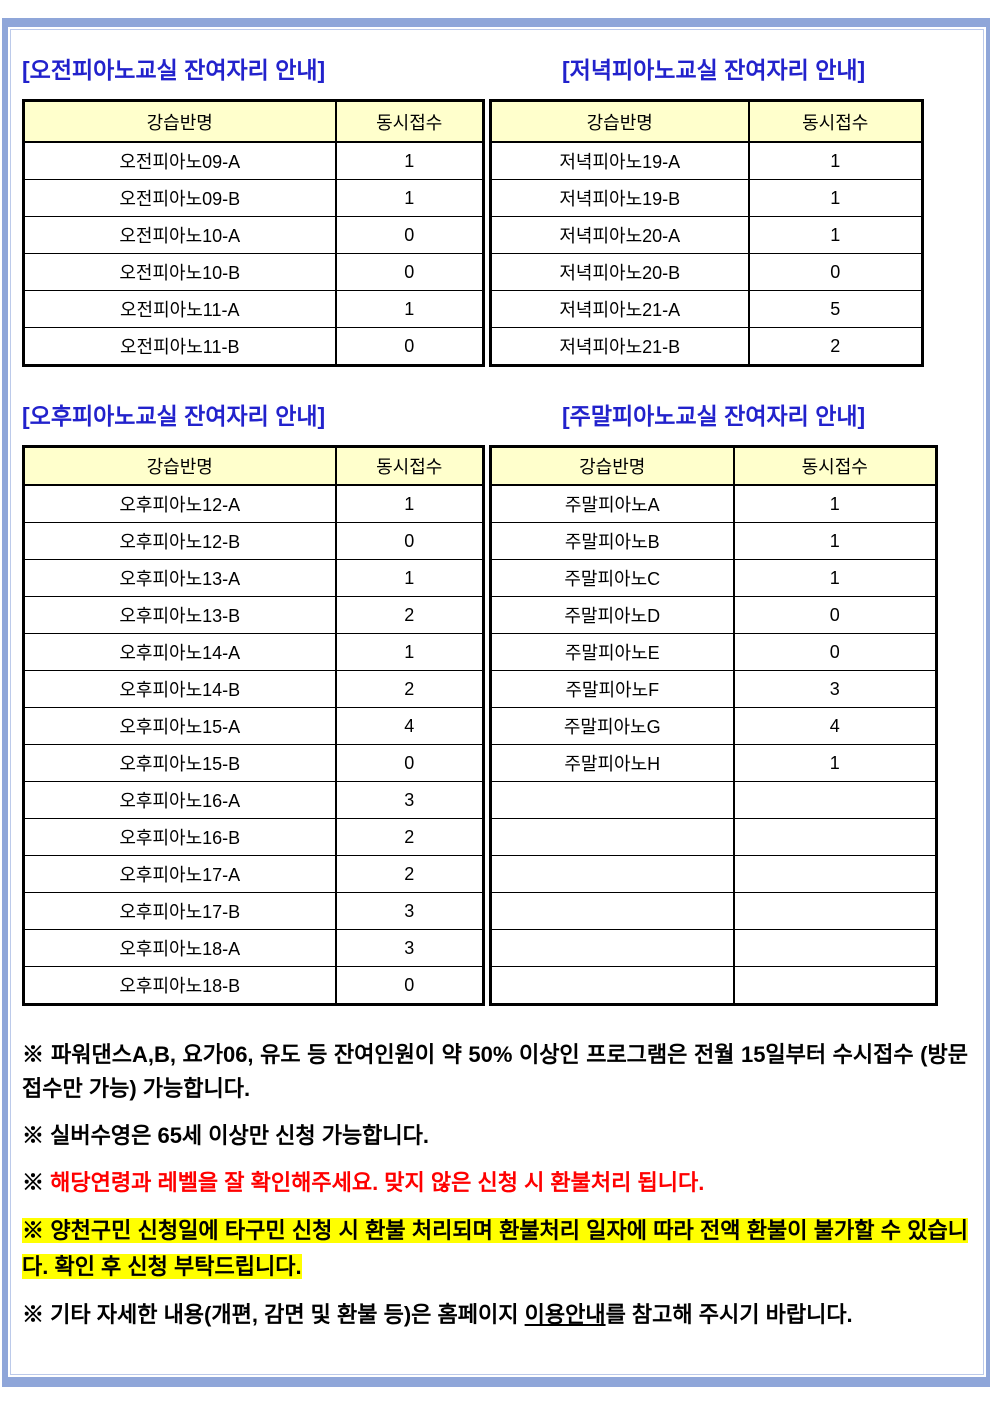  Describe the element at coordinates (179, 652) in the screenshot. I see `class-name-cell: 오후피아노14-A` at that location.